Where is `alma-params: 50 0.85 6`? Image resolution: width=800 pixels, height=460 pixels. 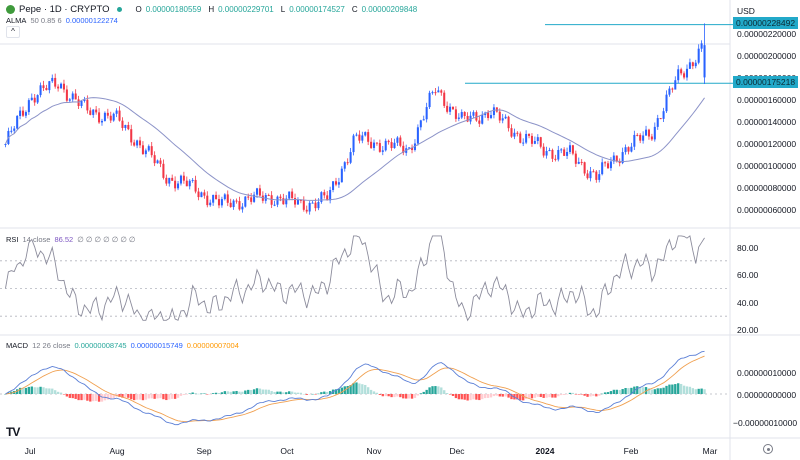 alma-params: 50 0.85 6 is located at coordinates (46, 20).